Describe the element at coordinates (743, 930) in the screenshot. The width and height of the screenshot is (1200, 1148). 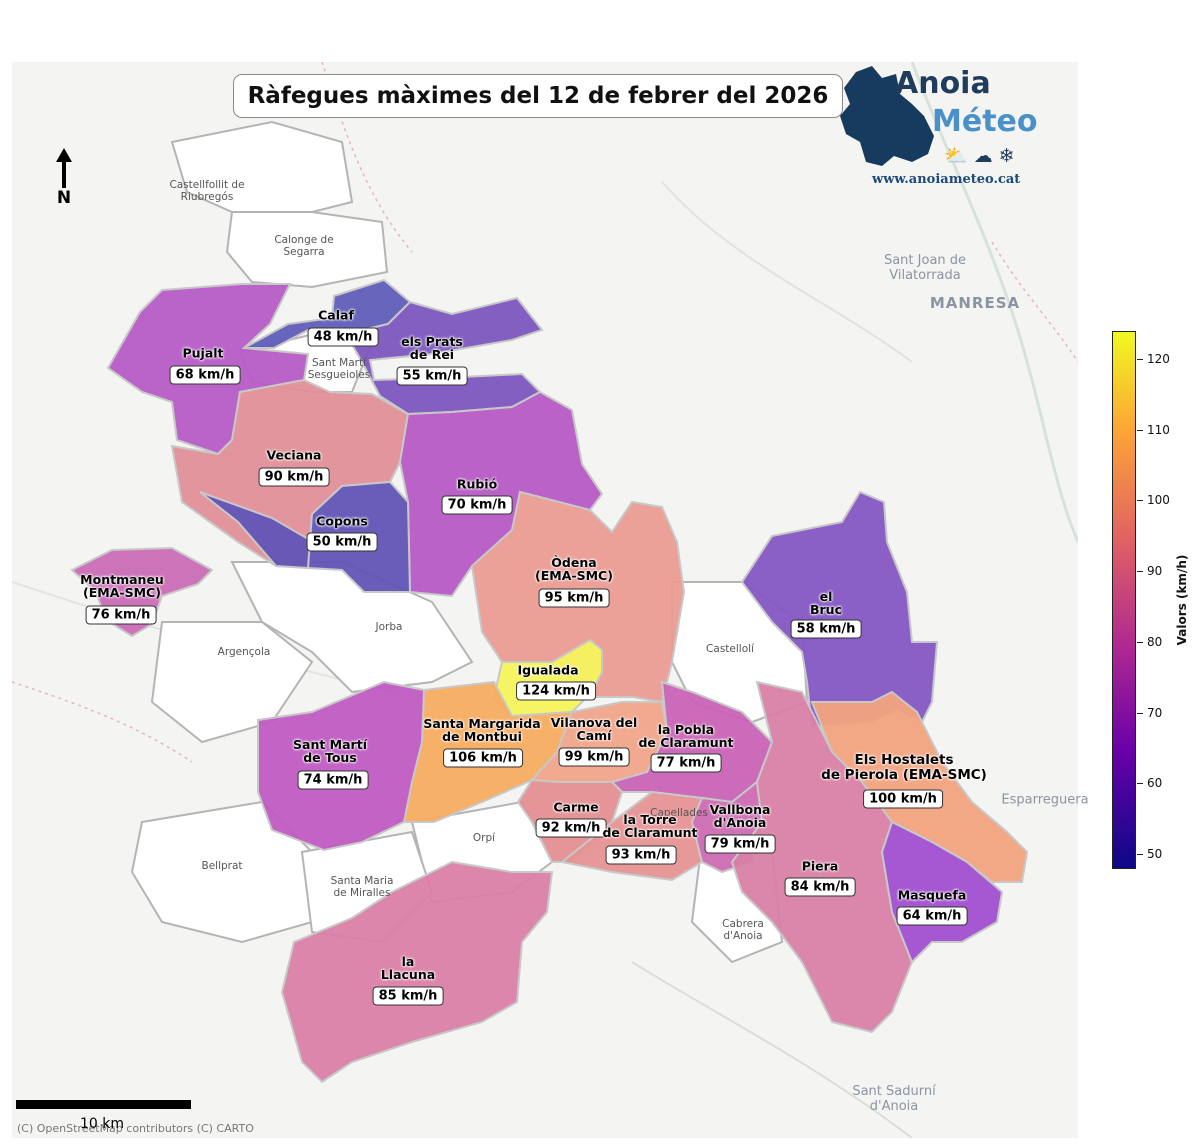
I see `place-label: Cabrera d'Anoia` at that location.